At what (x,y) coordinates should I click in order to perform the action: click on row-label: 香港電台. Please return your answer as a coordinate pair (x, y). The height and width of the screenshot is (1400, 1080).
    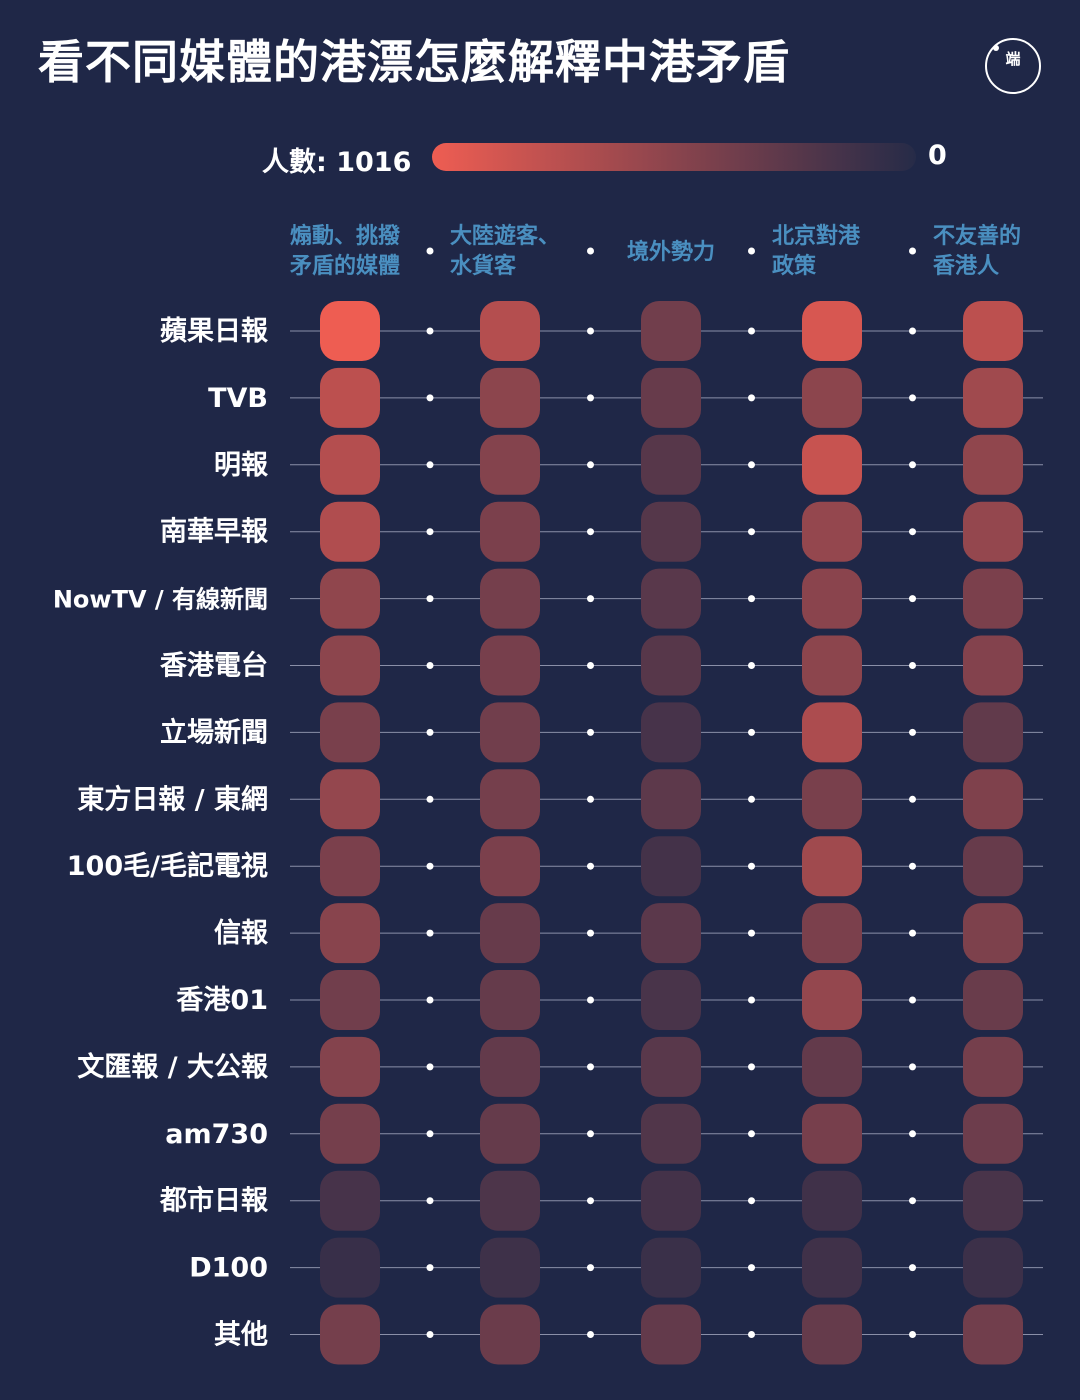
    Looking at the image, I should click on (214, 666).